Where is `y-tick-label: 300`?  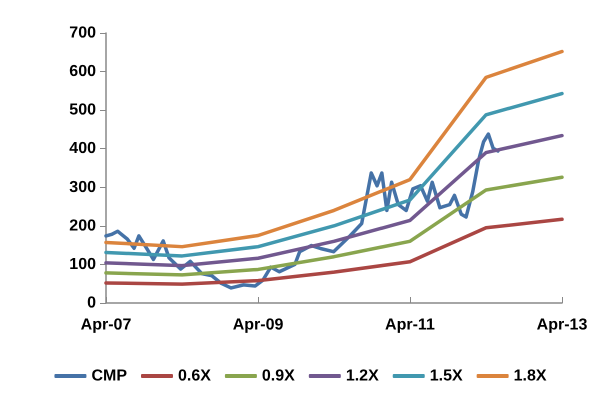 y-tick-label: 300 is located at coordinates (82, 187).